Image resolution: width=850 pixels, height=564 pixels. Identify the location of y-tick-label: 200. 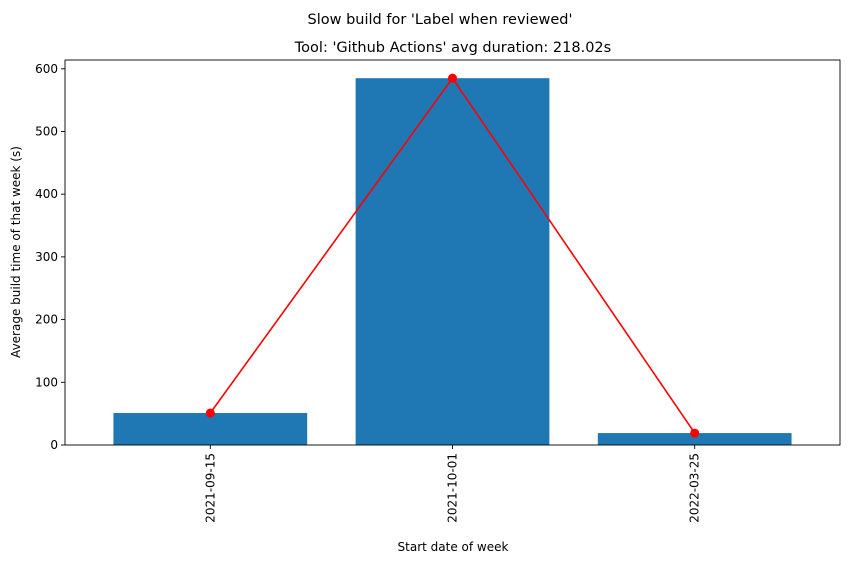
(46, 320).